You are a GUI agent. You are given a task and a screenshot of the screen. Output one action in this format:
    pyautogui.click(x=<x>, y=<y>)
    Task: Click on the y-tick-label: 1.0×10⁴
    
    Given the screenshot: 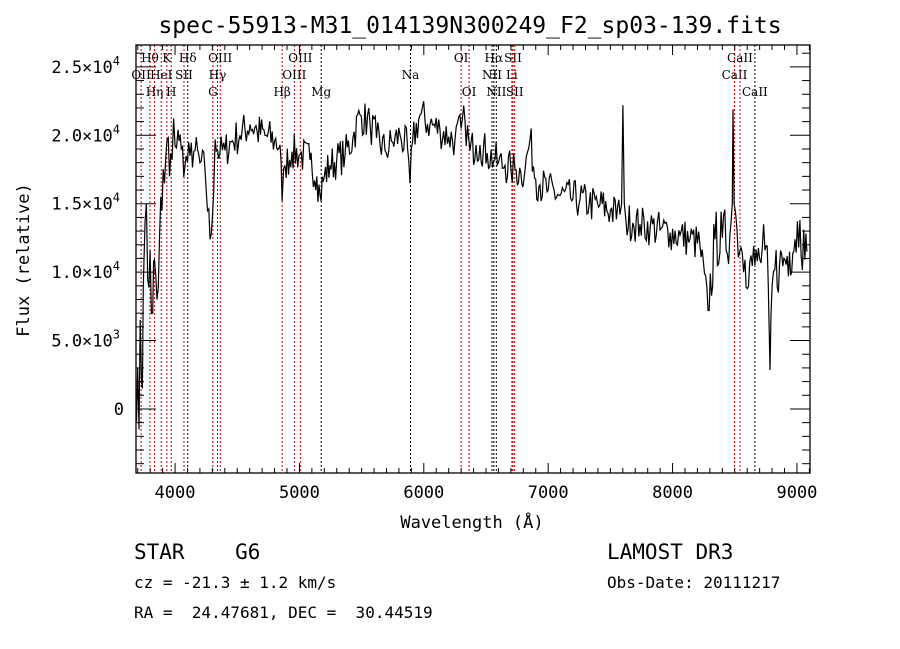 What is the action you would take?
    pyautogui.click(x=85, y=271)
    